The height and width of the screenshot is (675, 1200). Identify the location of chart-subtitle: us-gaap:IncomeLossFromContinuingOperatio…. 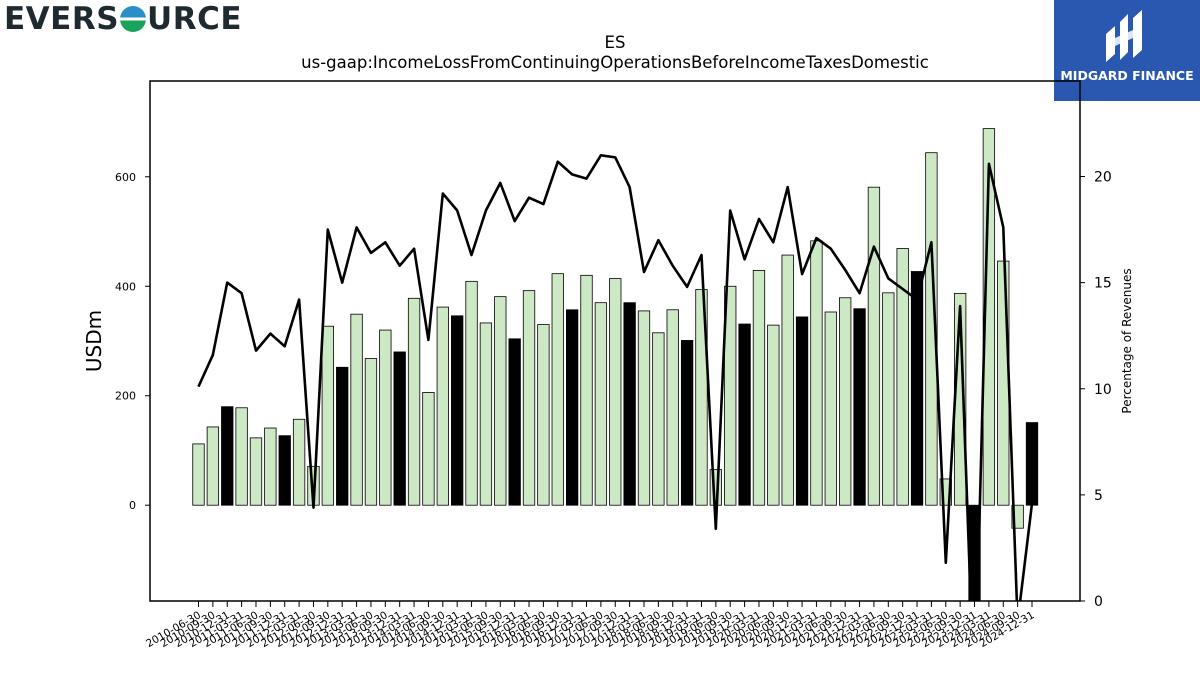
(615, 62).